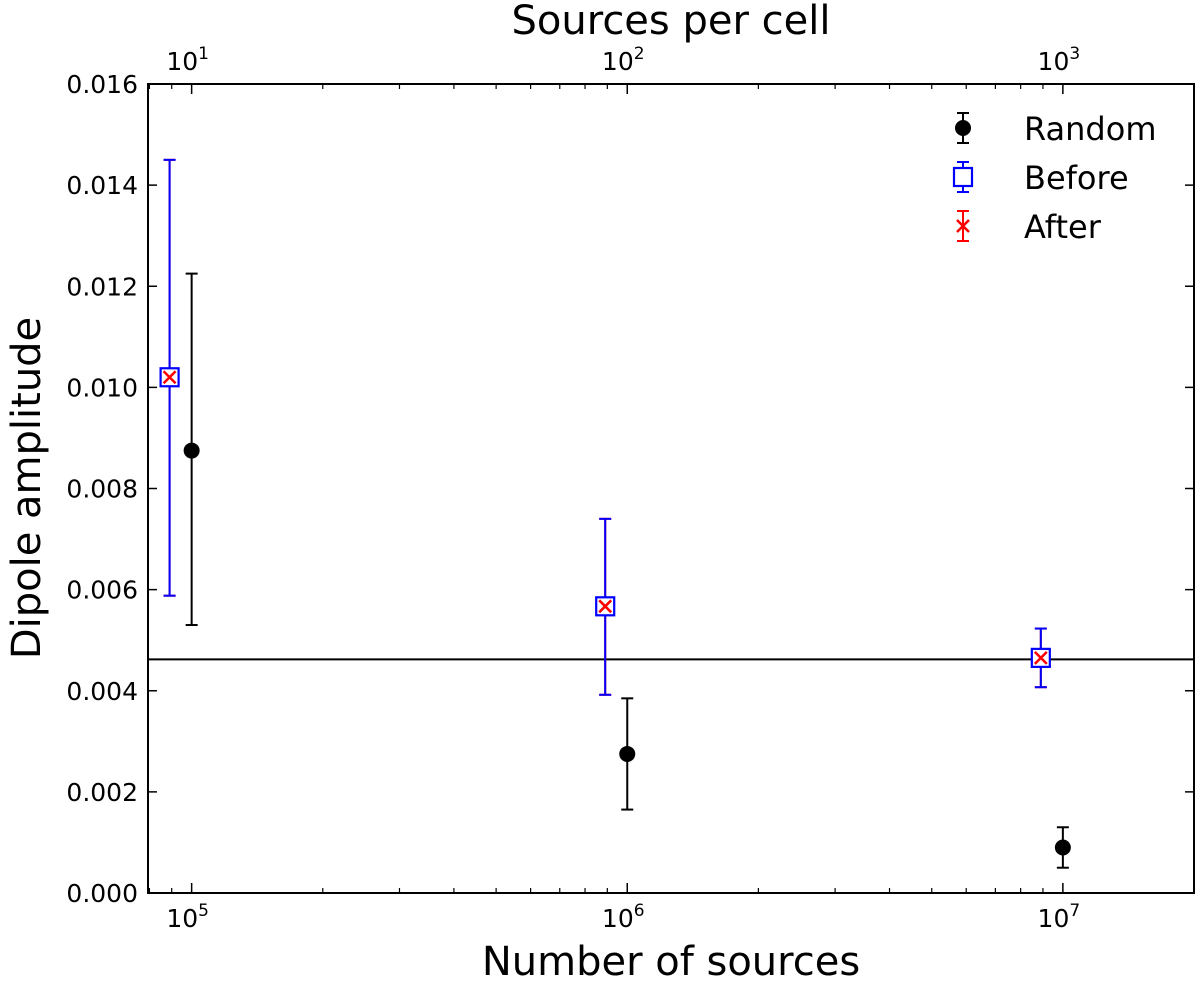  What do you see at coordinates (102, 185) in the screenshot?
I see `y-tick-label: 0.014` at bounding box center [102, 185].